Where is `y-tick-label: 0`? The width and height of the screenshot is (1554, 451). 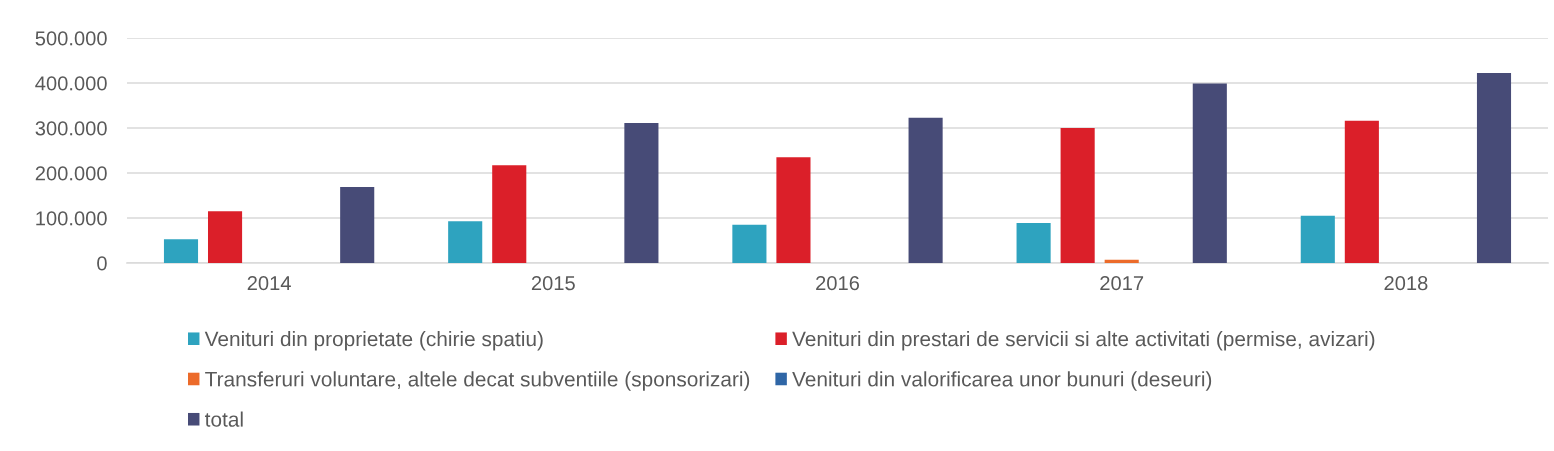
y-tick-label: 0 is located at coordinates (102, 263).